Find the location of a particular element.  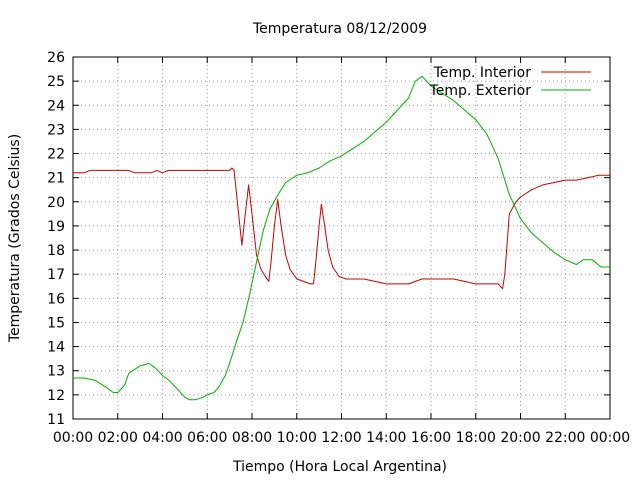

y-tick-label: 11 is located at coordinates (56, 420).